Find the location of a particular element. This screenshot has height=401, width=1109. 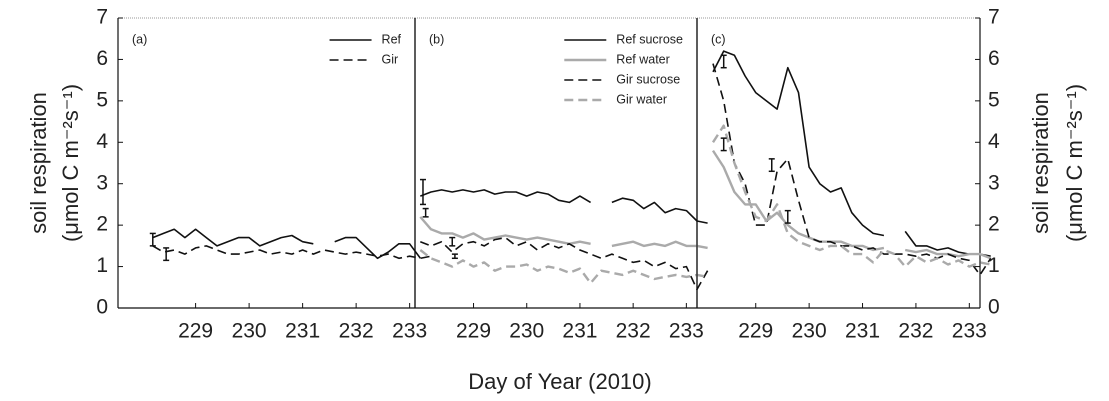

panel-label: (a) is located at coordinates (139, 39).